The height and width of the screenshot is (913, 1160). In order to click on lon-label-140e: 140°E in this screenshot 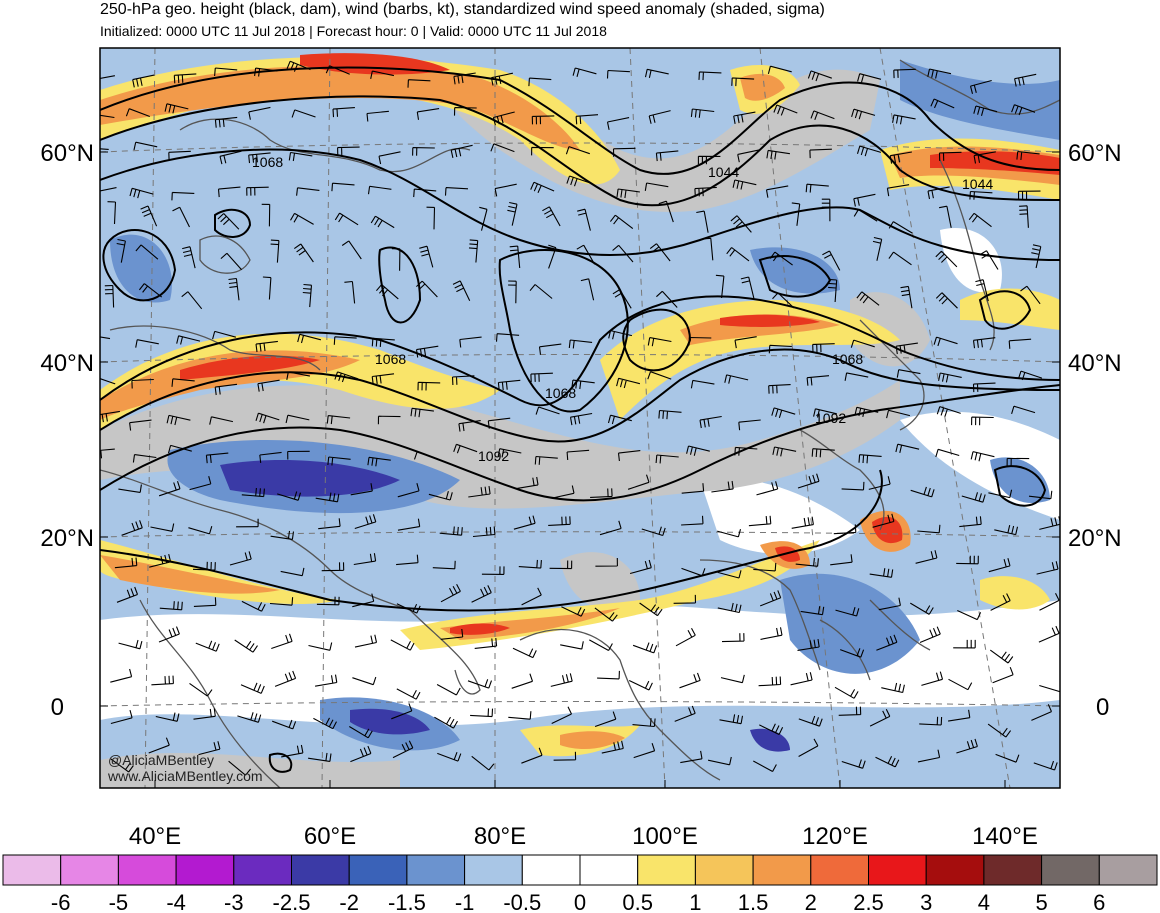, I will do `click(1005, 836)`.